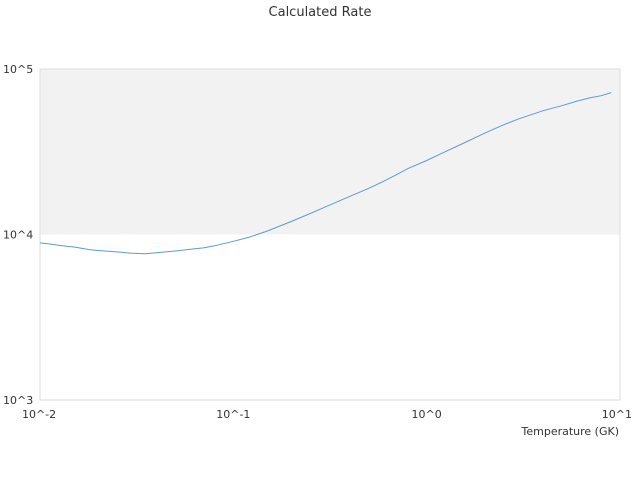 Image resolution: width=640 pixels, height=480 pixels. I want to click on x-axis: 10^-2 10^-1 10^0 10^1, so click(327, 414).